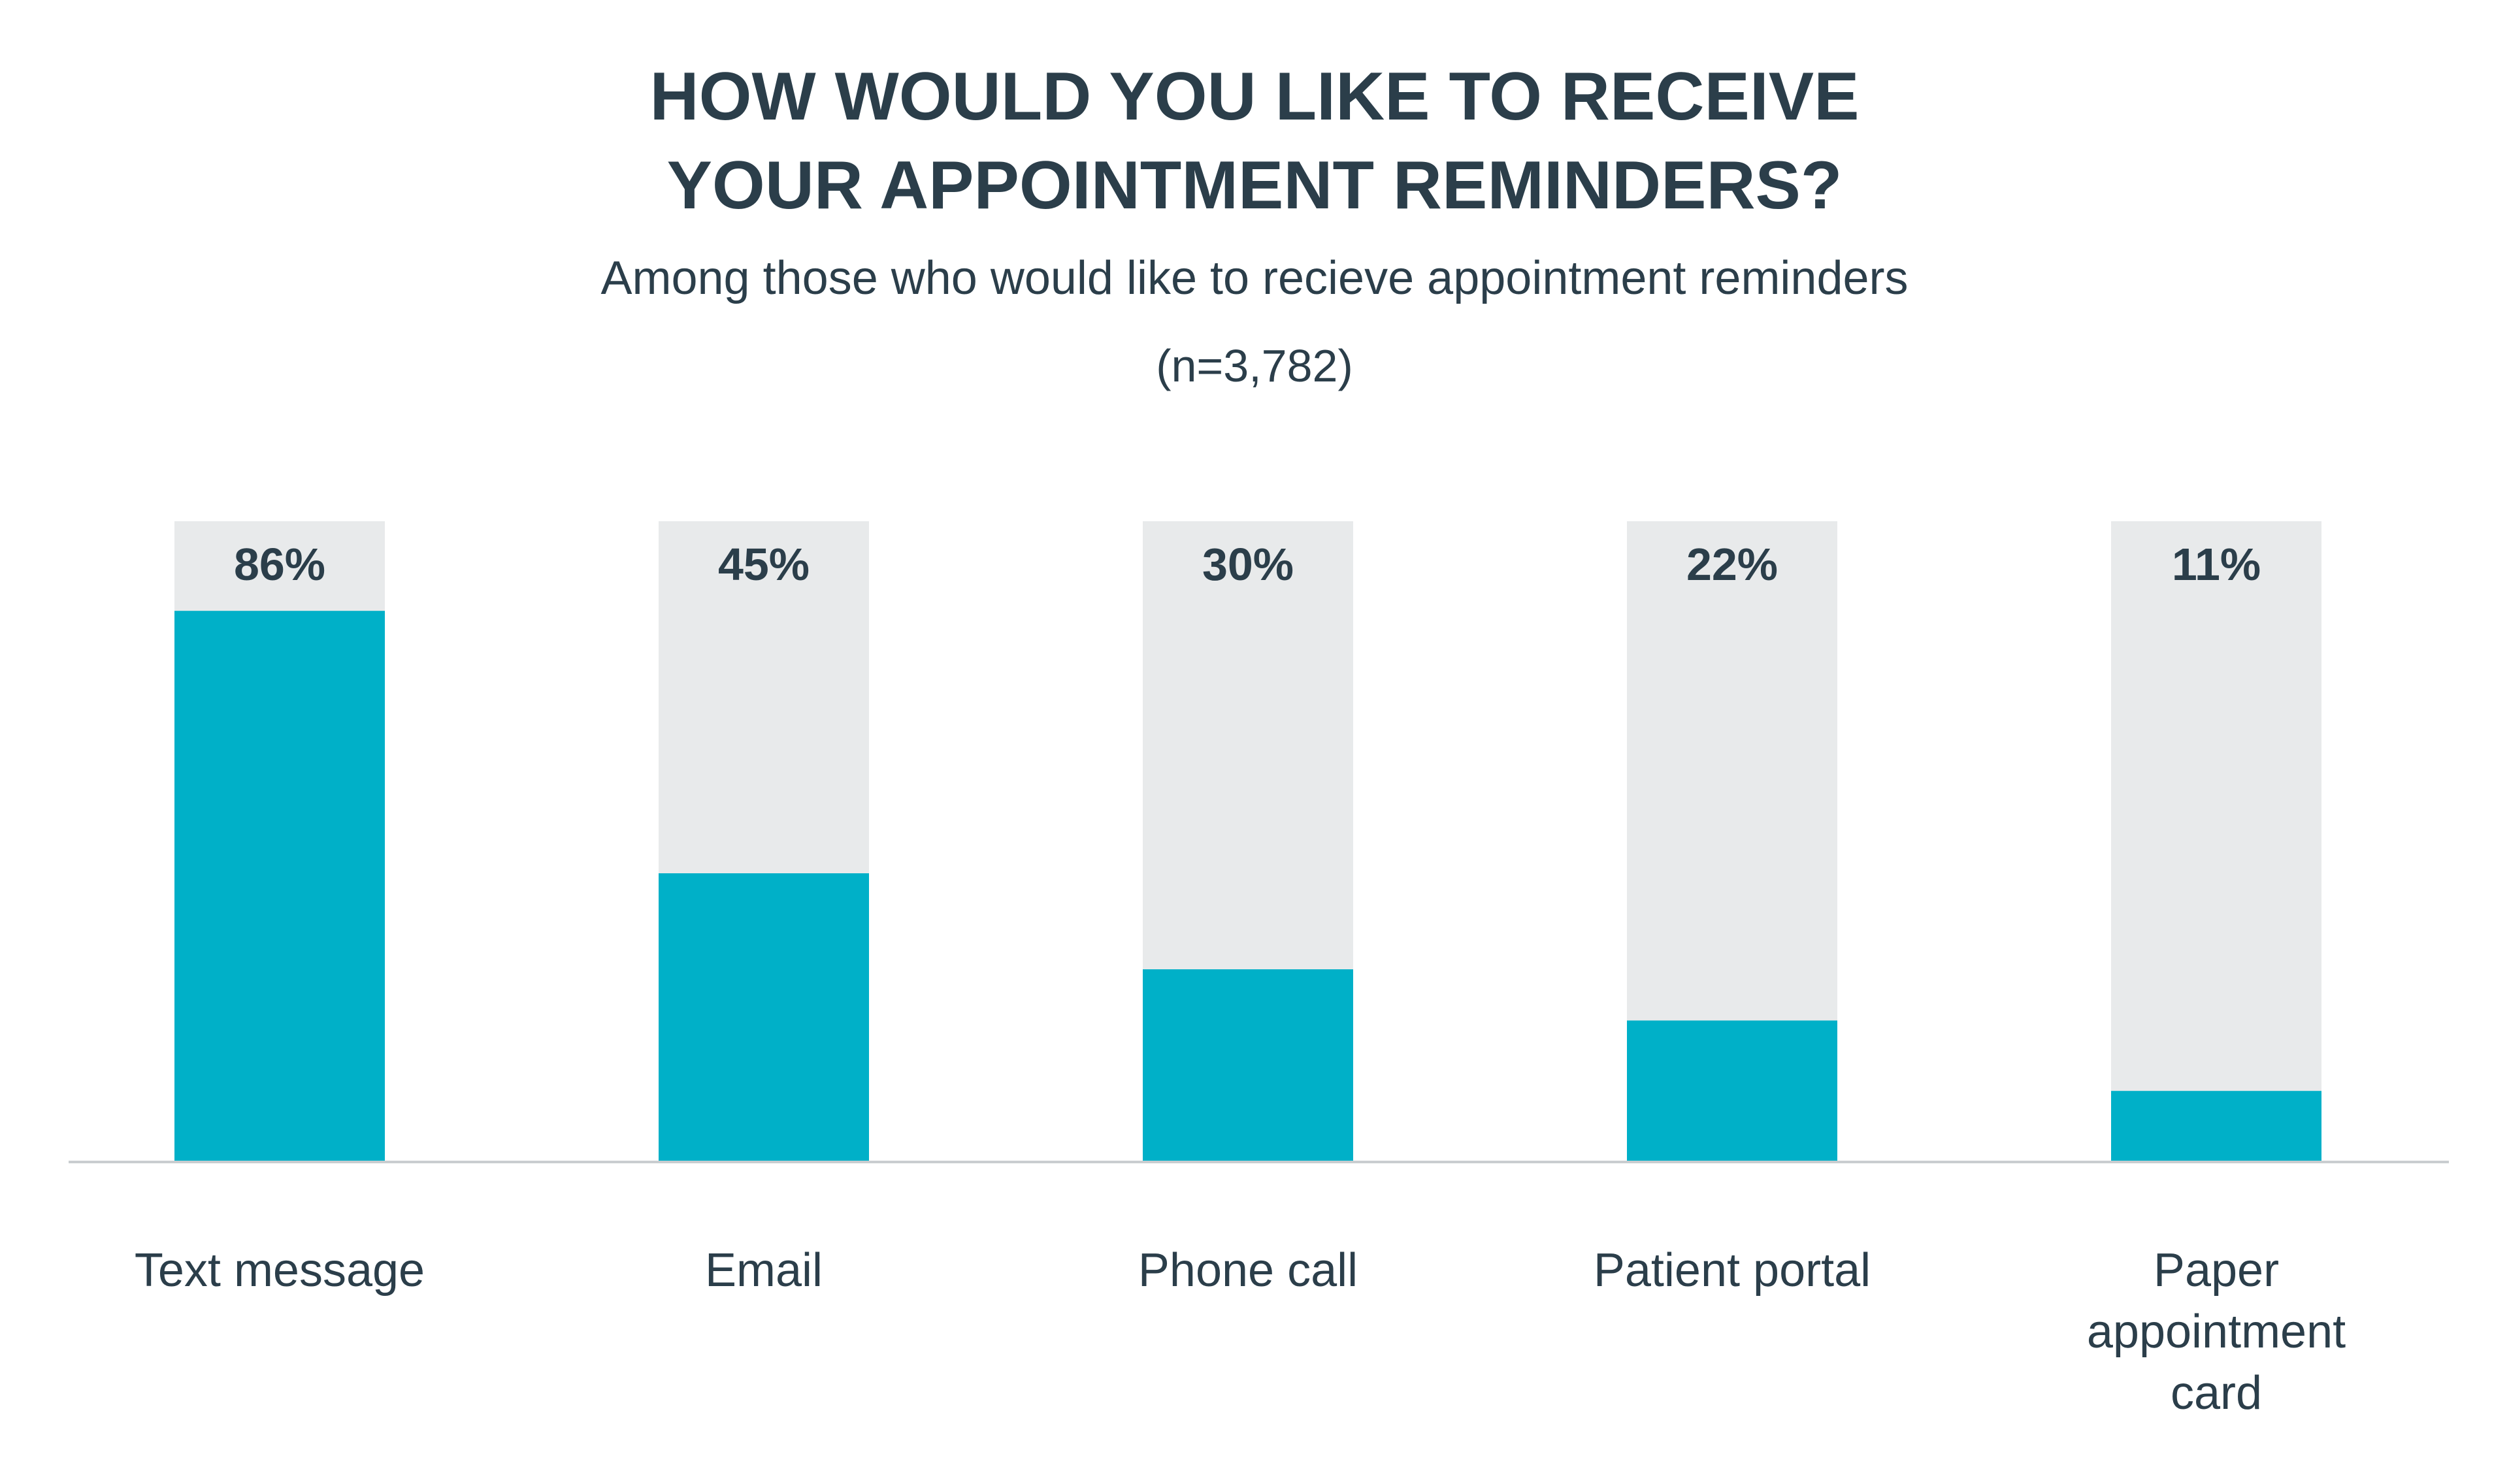 The width and height of the screenshot is (2509, 1484). I want to click on category-label-line: Patient portal, so click(1732, 1270).